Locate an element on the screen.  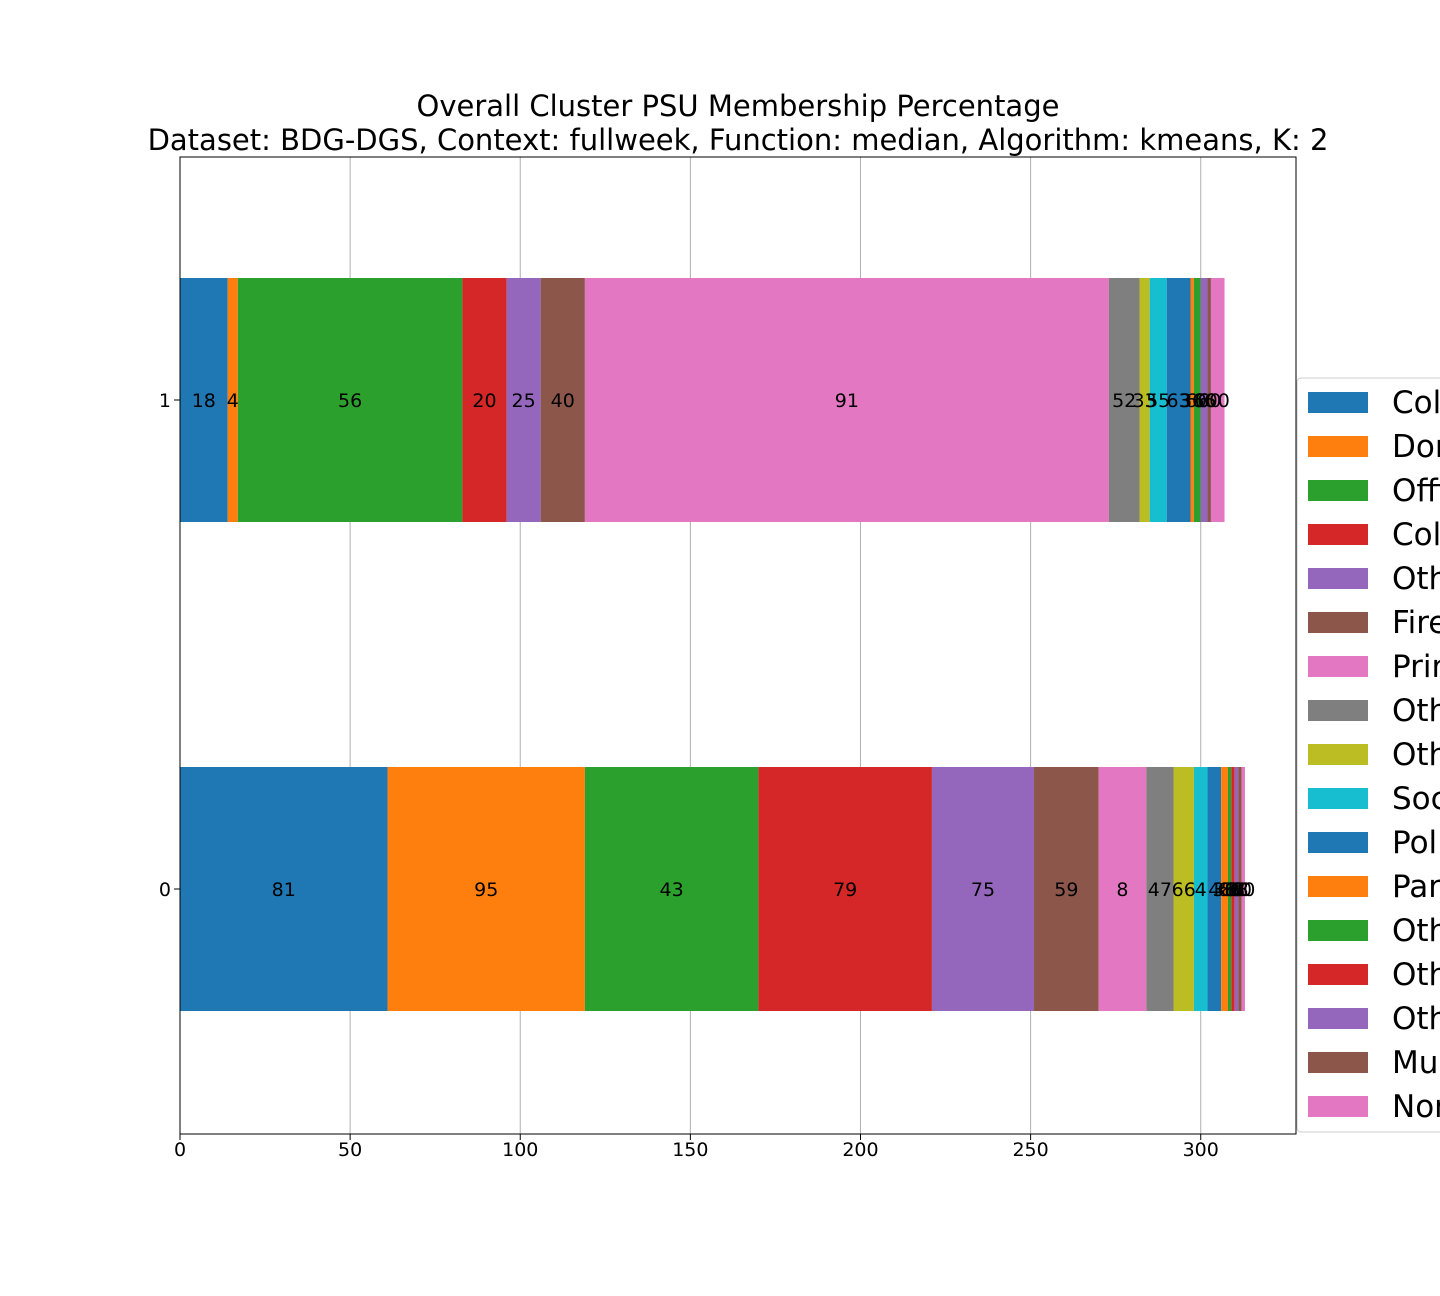
bar-label-cat1-s14: 66 is located at coordinates (1204, 401).